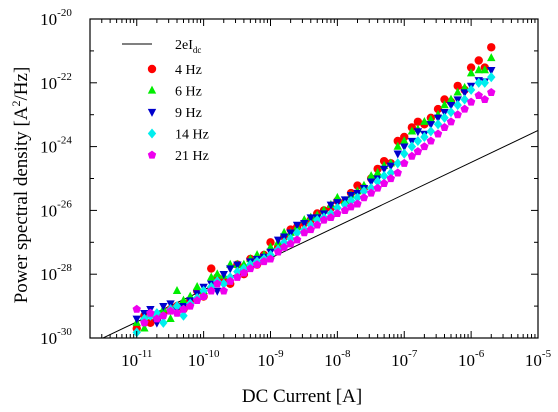 The width and height of the screenshot is (558, 412). Describe the element at coordinates (471, 359) in the screenshot. I see `x-tick-label: 10⁻⁶` at that location.